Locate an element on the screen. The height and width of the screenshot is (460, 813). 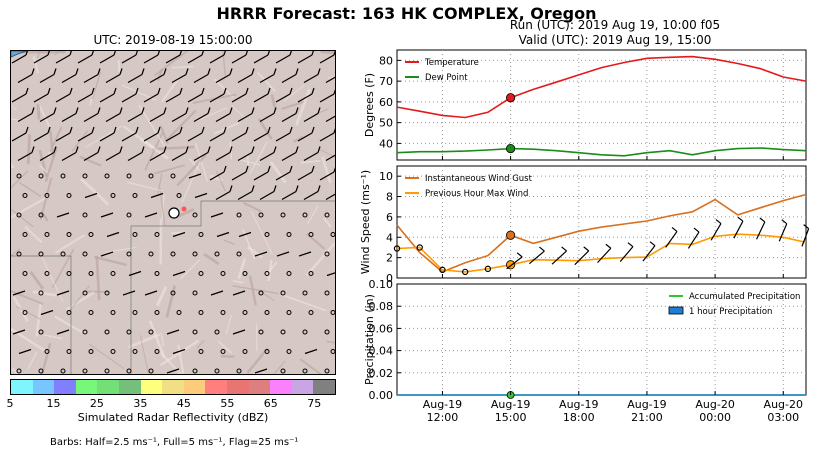
y-tick-label: 0.00 is located at coordinates (381, 395).